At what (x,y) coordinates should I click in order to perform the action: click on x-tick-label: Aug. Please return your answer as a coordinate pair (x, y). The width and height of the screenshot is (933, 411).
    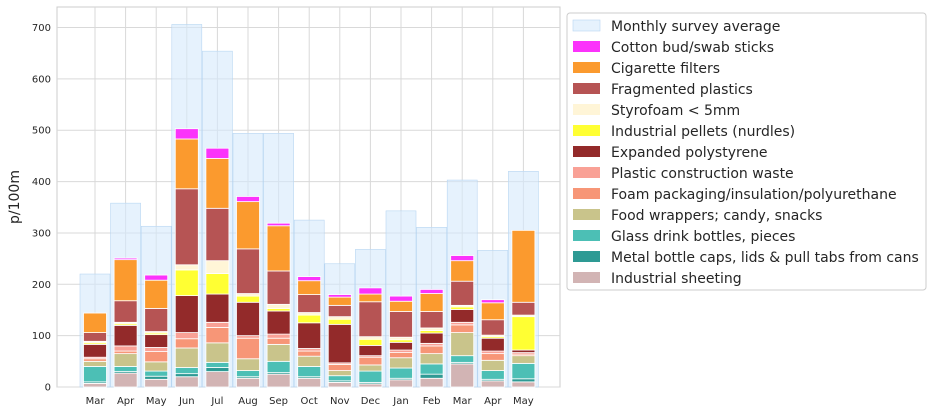
    Looking at the image, I should click on (248, 401).